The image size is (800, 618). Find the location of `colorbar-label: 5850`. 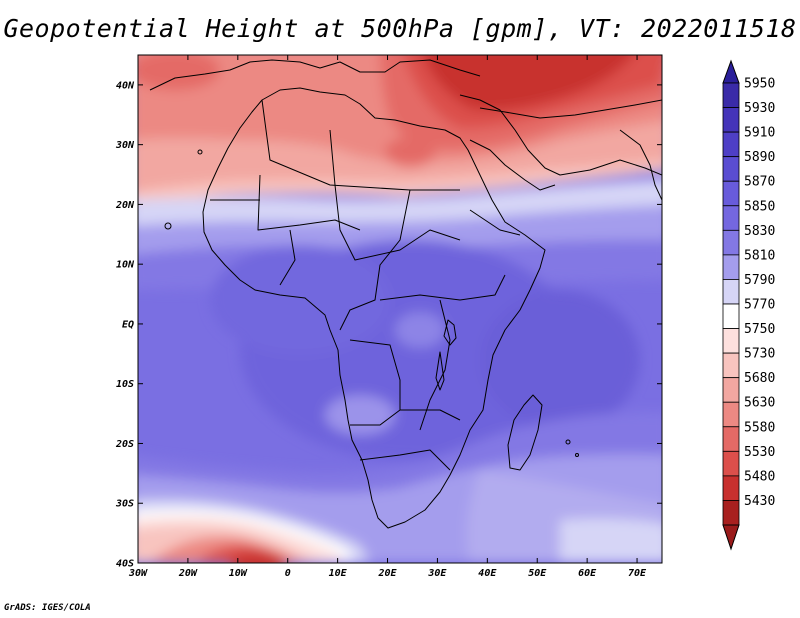

colorbar-label: 5850 is located at coordinates (759, 206).